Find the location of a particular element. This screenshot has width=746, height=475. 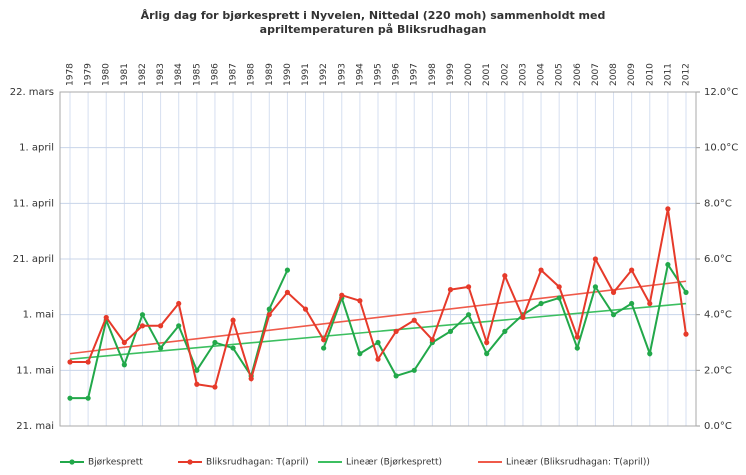

x-tick-label: 1985 is located at coordinates (197, 74).